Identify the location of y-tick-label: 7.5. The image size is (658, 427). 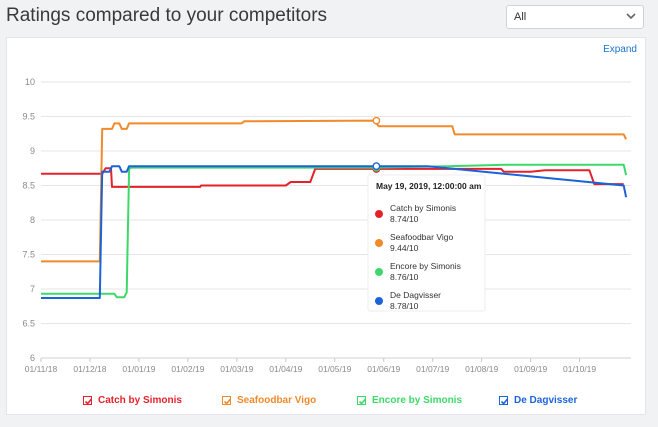
(28, 255).